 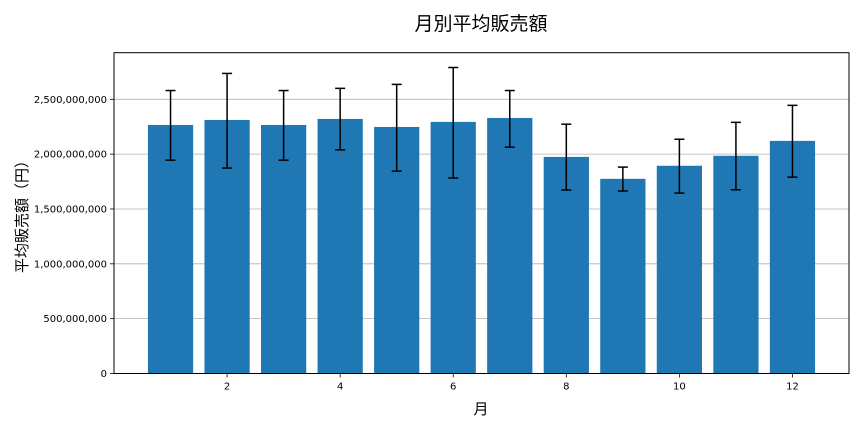 What do you see at coordinates (227, 387) in the screenshot?
I see `x-tick-label: 2` at bounding box center [227, 387].